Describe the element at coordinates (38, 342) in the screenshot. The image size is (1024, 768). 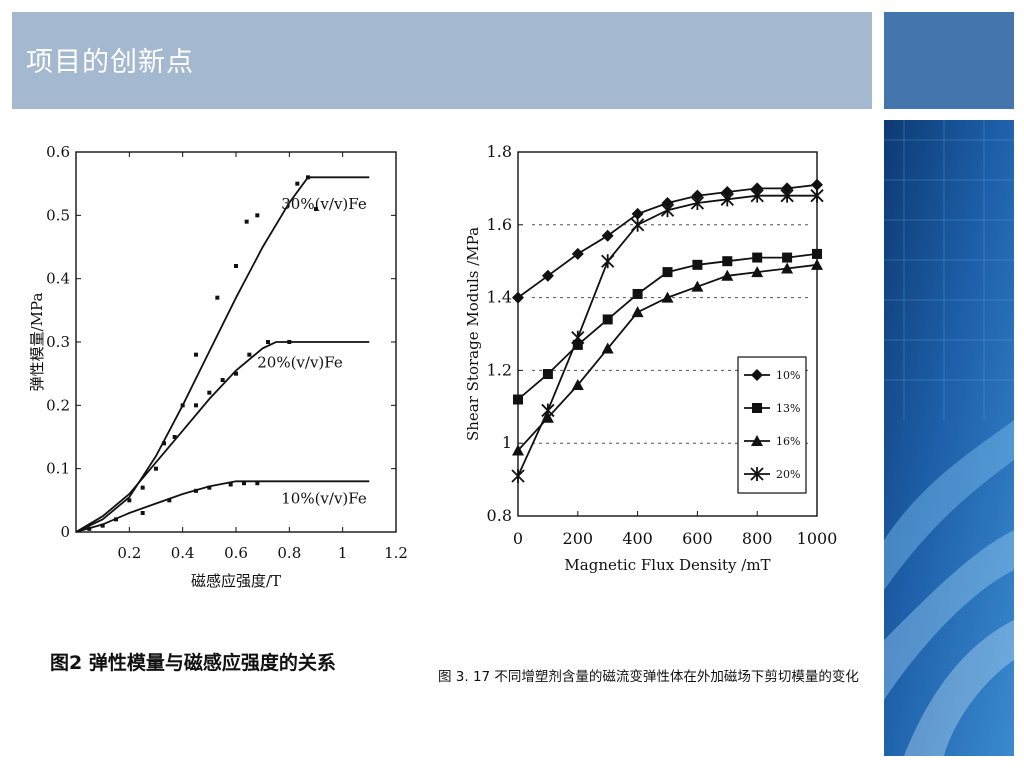
I see `y-axis-label: 弹性模量/MPa` at that location.